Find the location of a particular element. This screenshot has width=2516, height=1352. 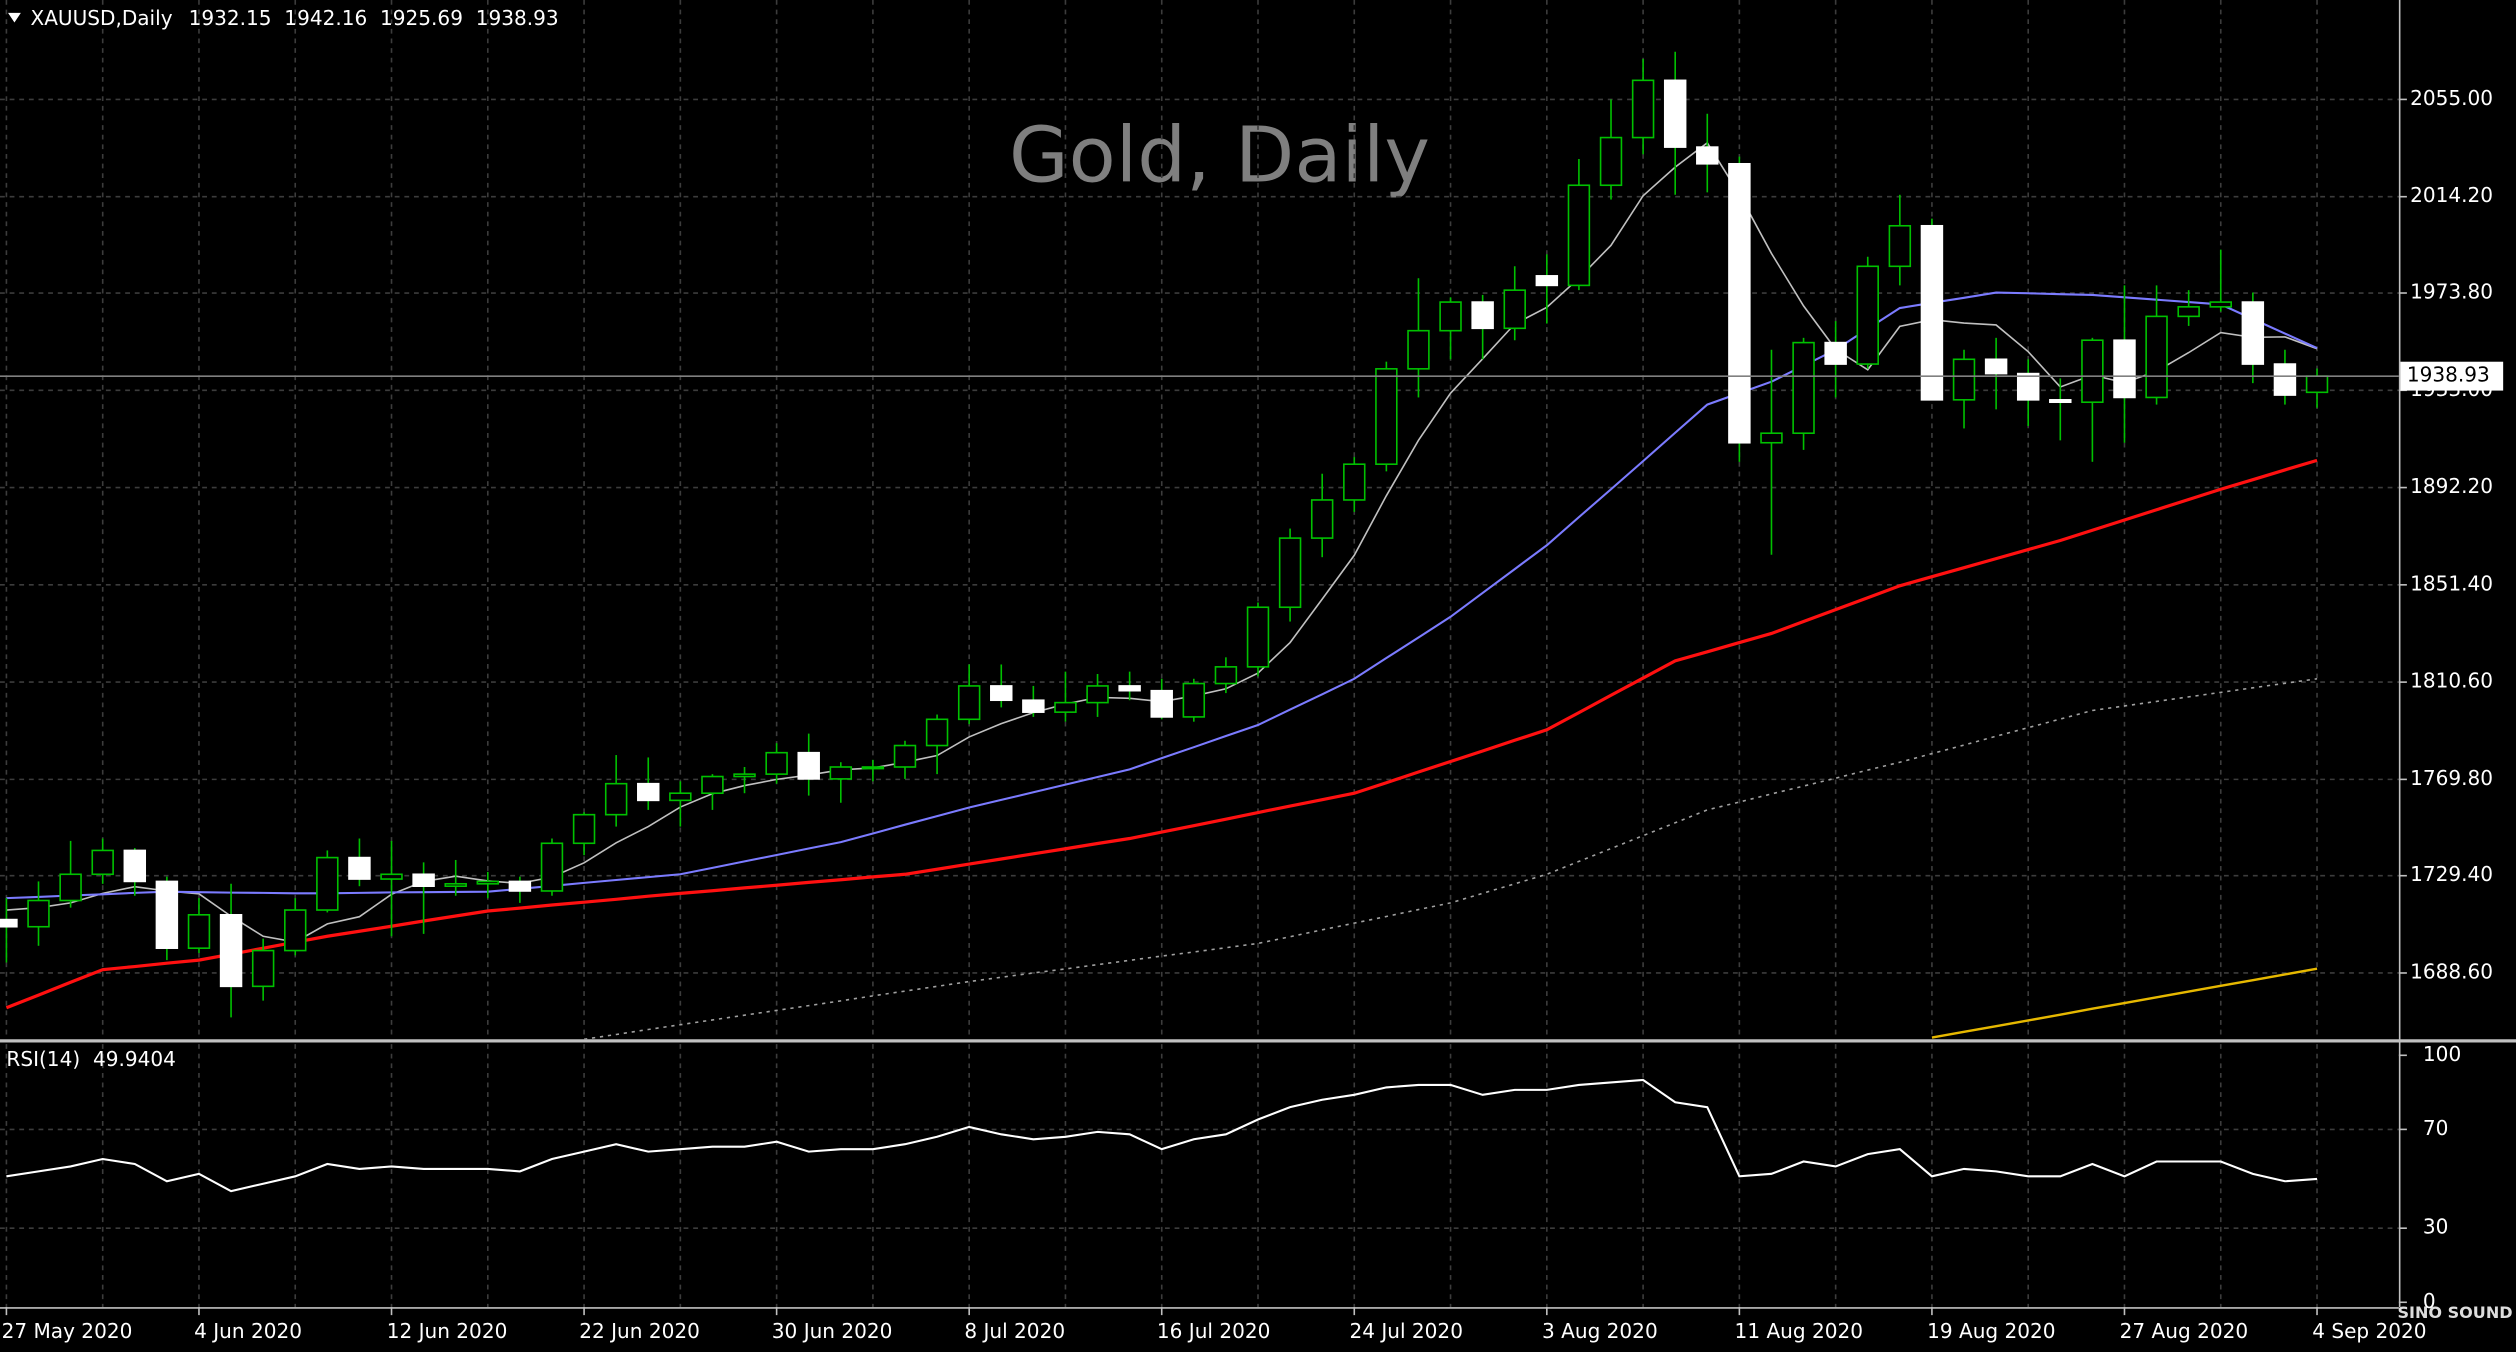

x-tick-label: 8 Jul 2020 is located at coordinates (1014, 1331).